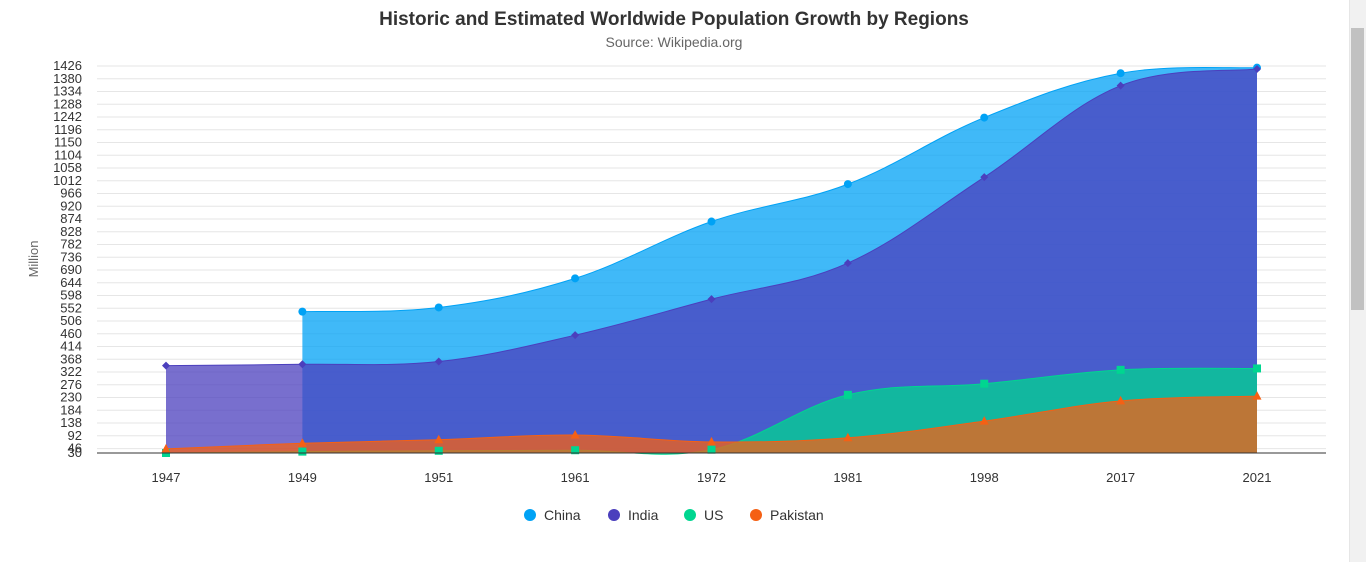 This screenshot has height=562, width=1366. I want to click on legend-label: Pakistan, so click(797, 515).